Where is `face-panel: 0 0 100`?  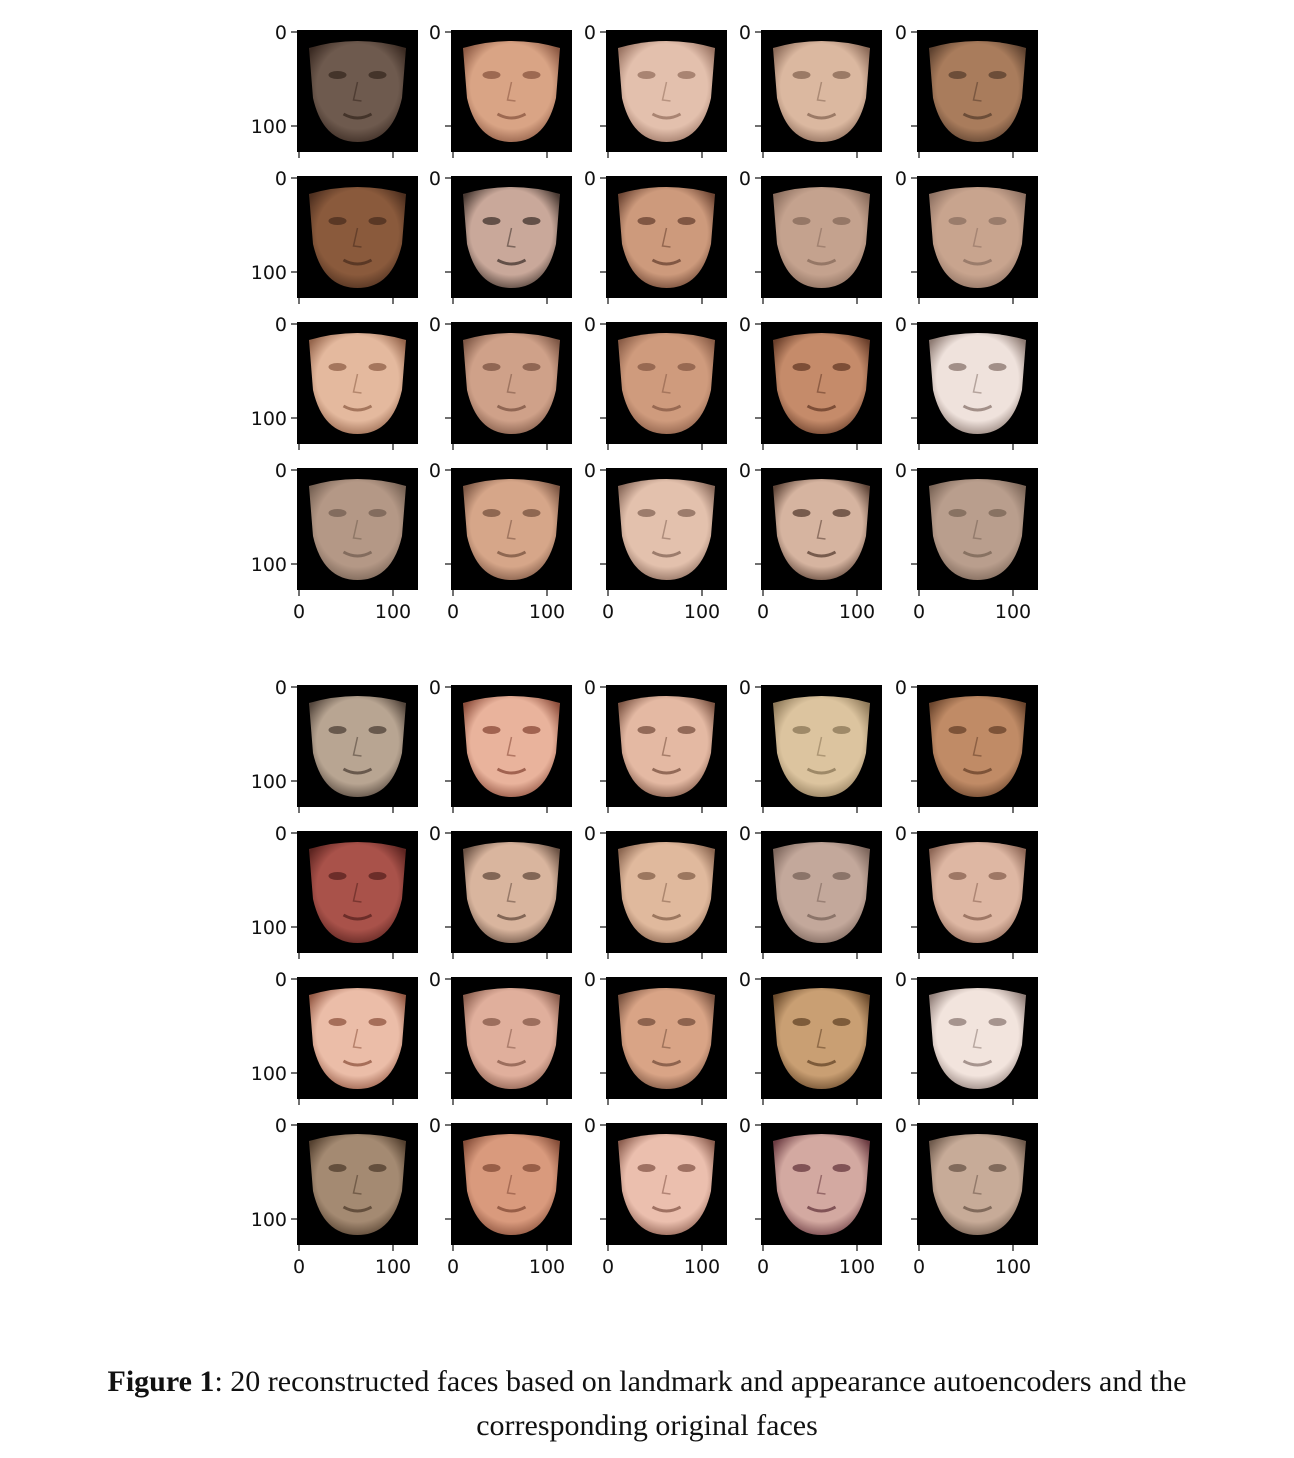
face-panel: 0 0 100 is located at coordinates (655, 1196).